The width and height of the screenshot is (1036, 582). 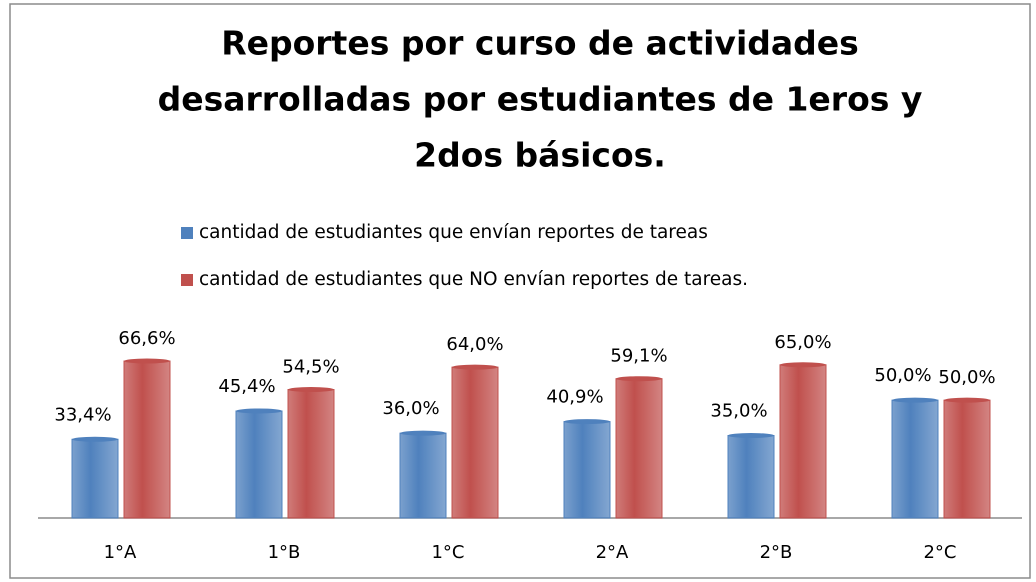 What do you see at coordinates (146, 338) in the screenshot?
I see `data-label: 66,6%` at bounding box center [146, 338].